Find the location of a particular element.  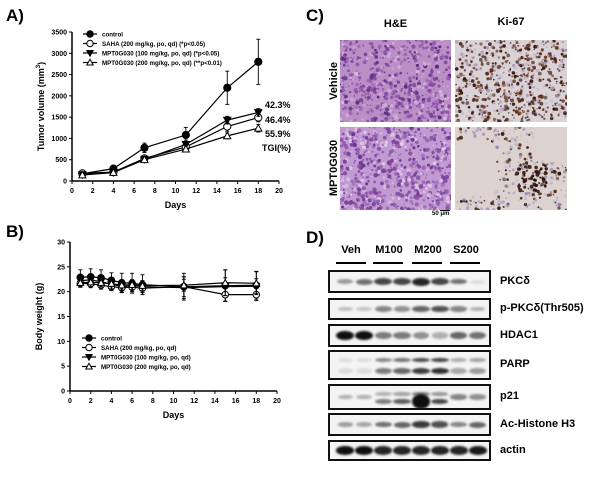

lane-bar-m100 is located at coordinates (388, 263).